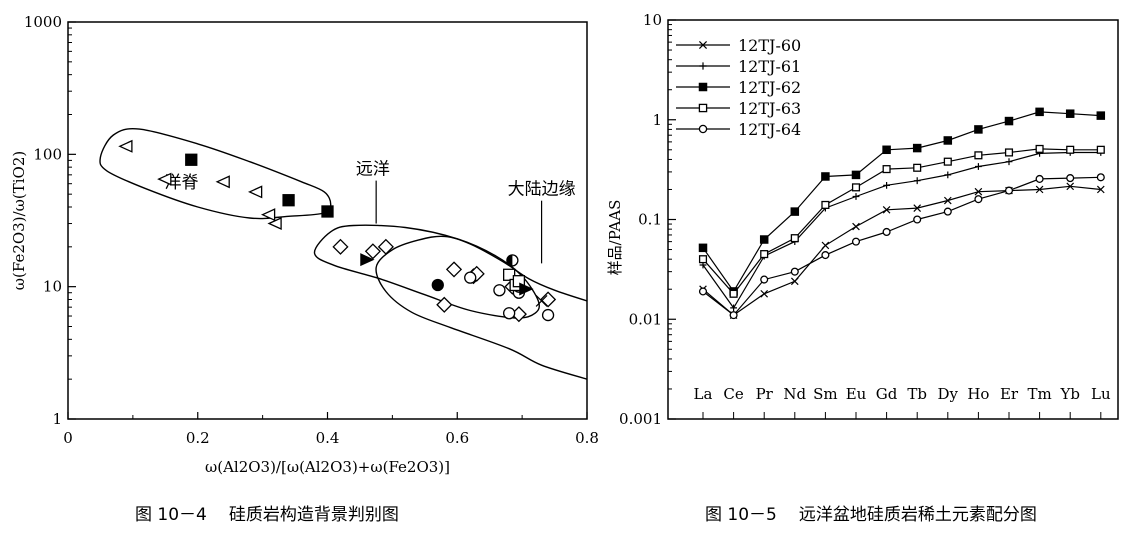 The height and width of the screenshot is (534, 1144). What do you see at coordinates (182, 183) in the screenshot?
I see `field-label: 洋脊` at bounding box center [182, 183].